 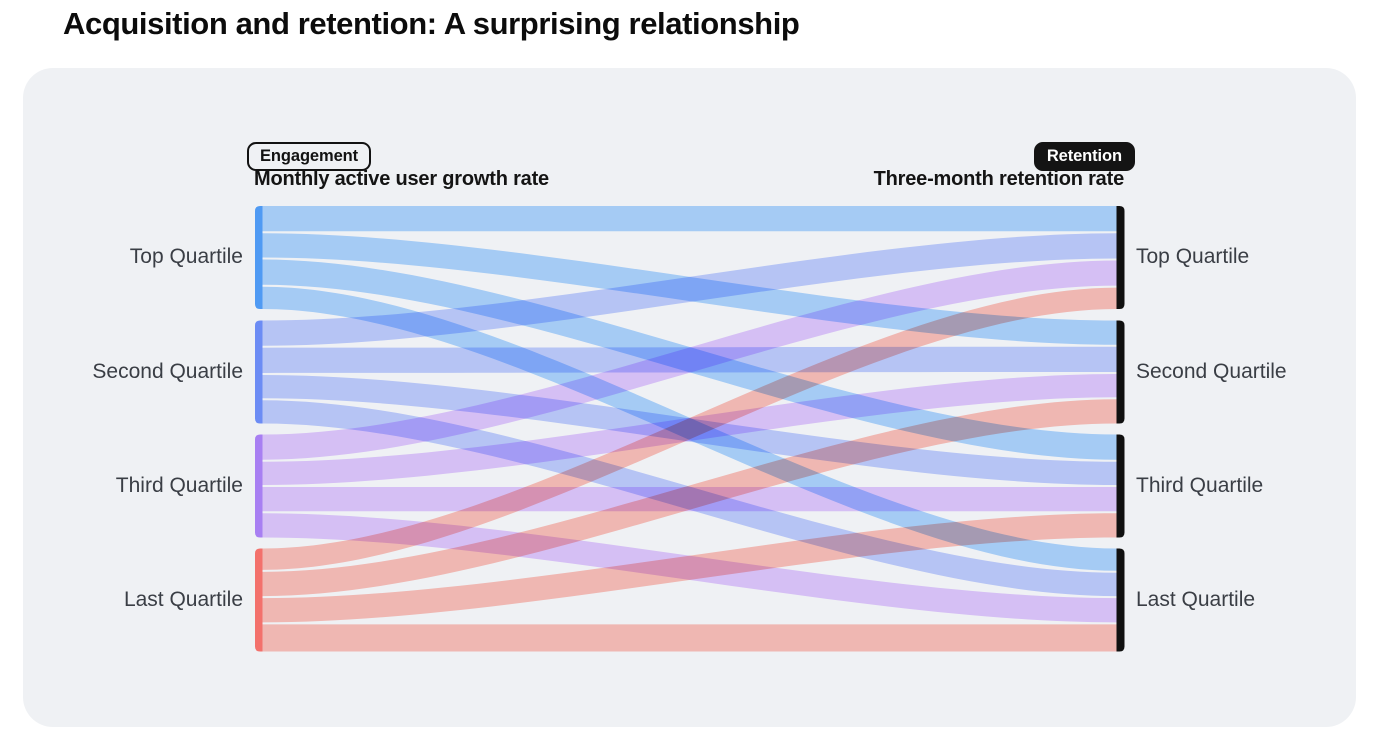 I want to click on left-node-label-second: Second Quartile, so click(x=167, y=371).